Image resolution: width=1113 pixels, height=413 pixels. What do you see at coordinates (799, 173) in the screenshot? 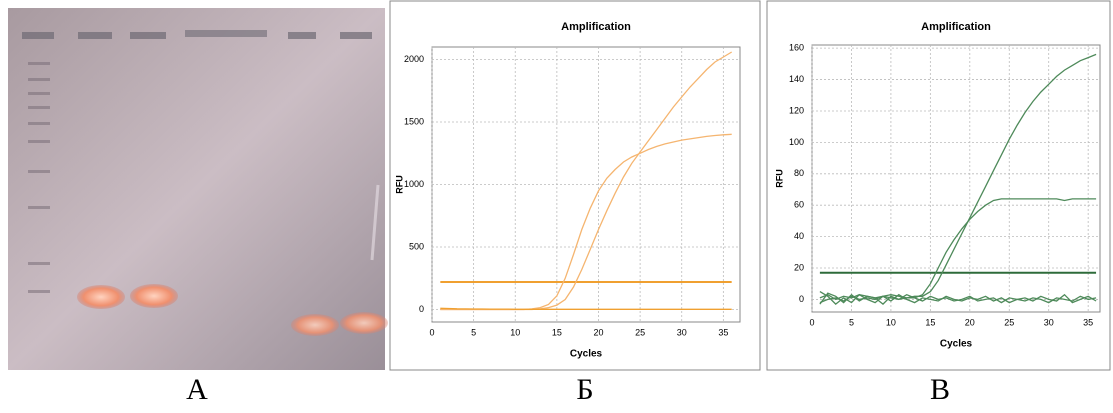
I see `y-tick-label: 80` at bounding box center [799, 173].